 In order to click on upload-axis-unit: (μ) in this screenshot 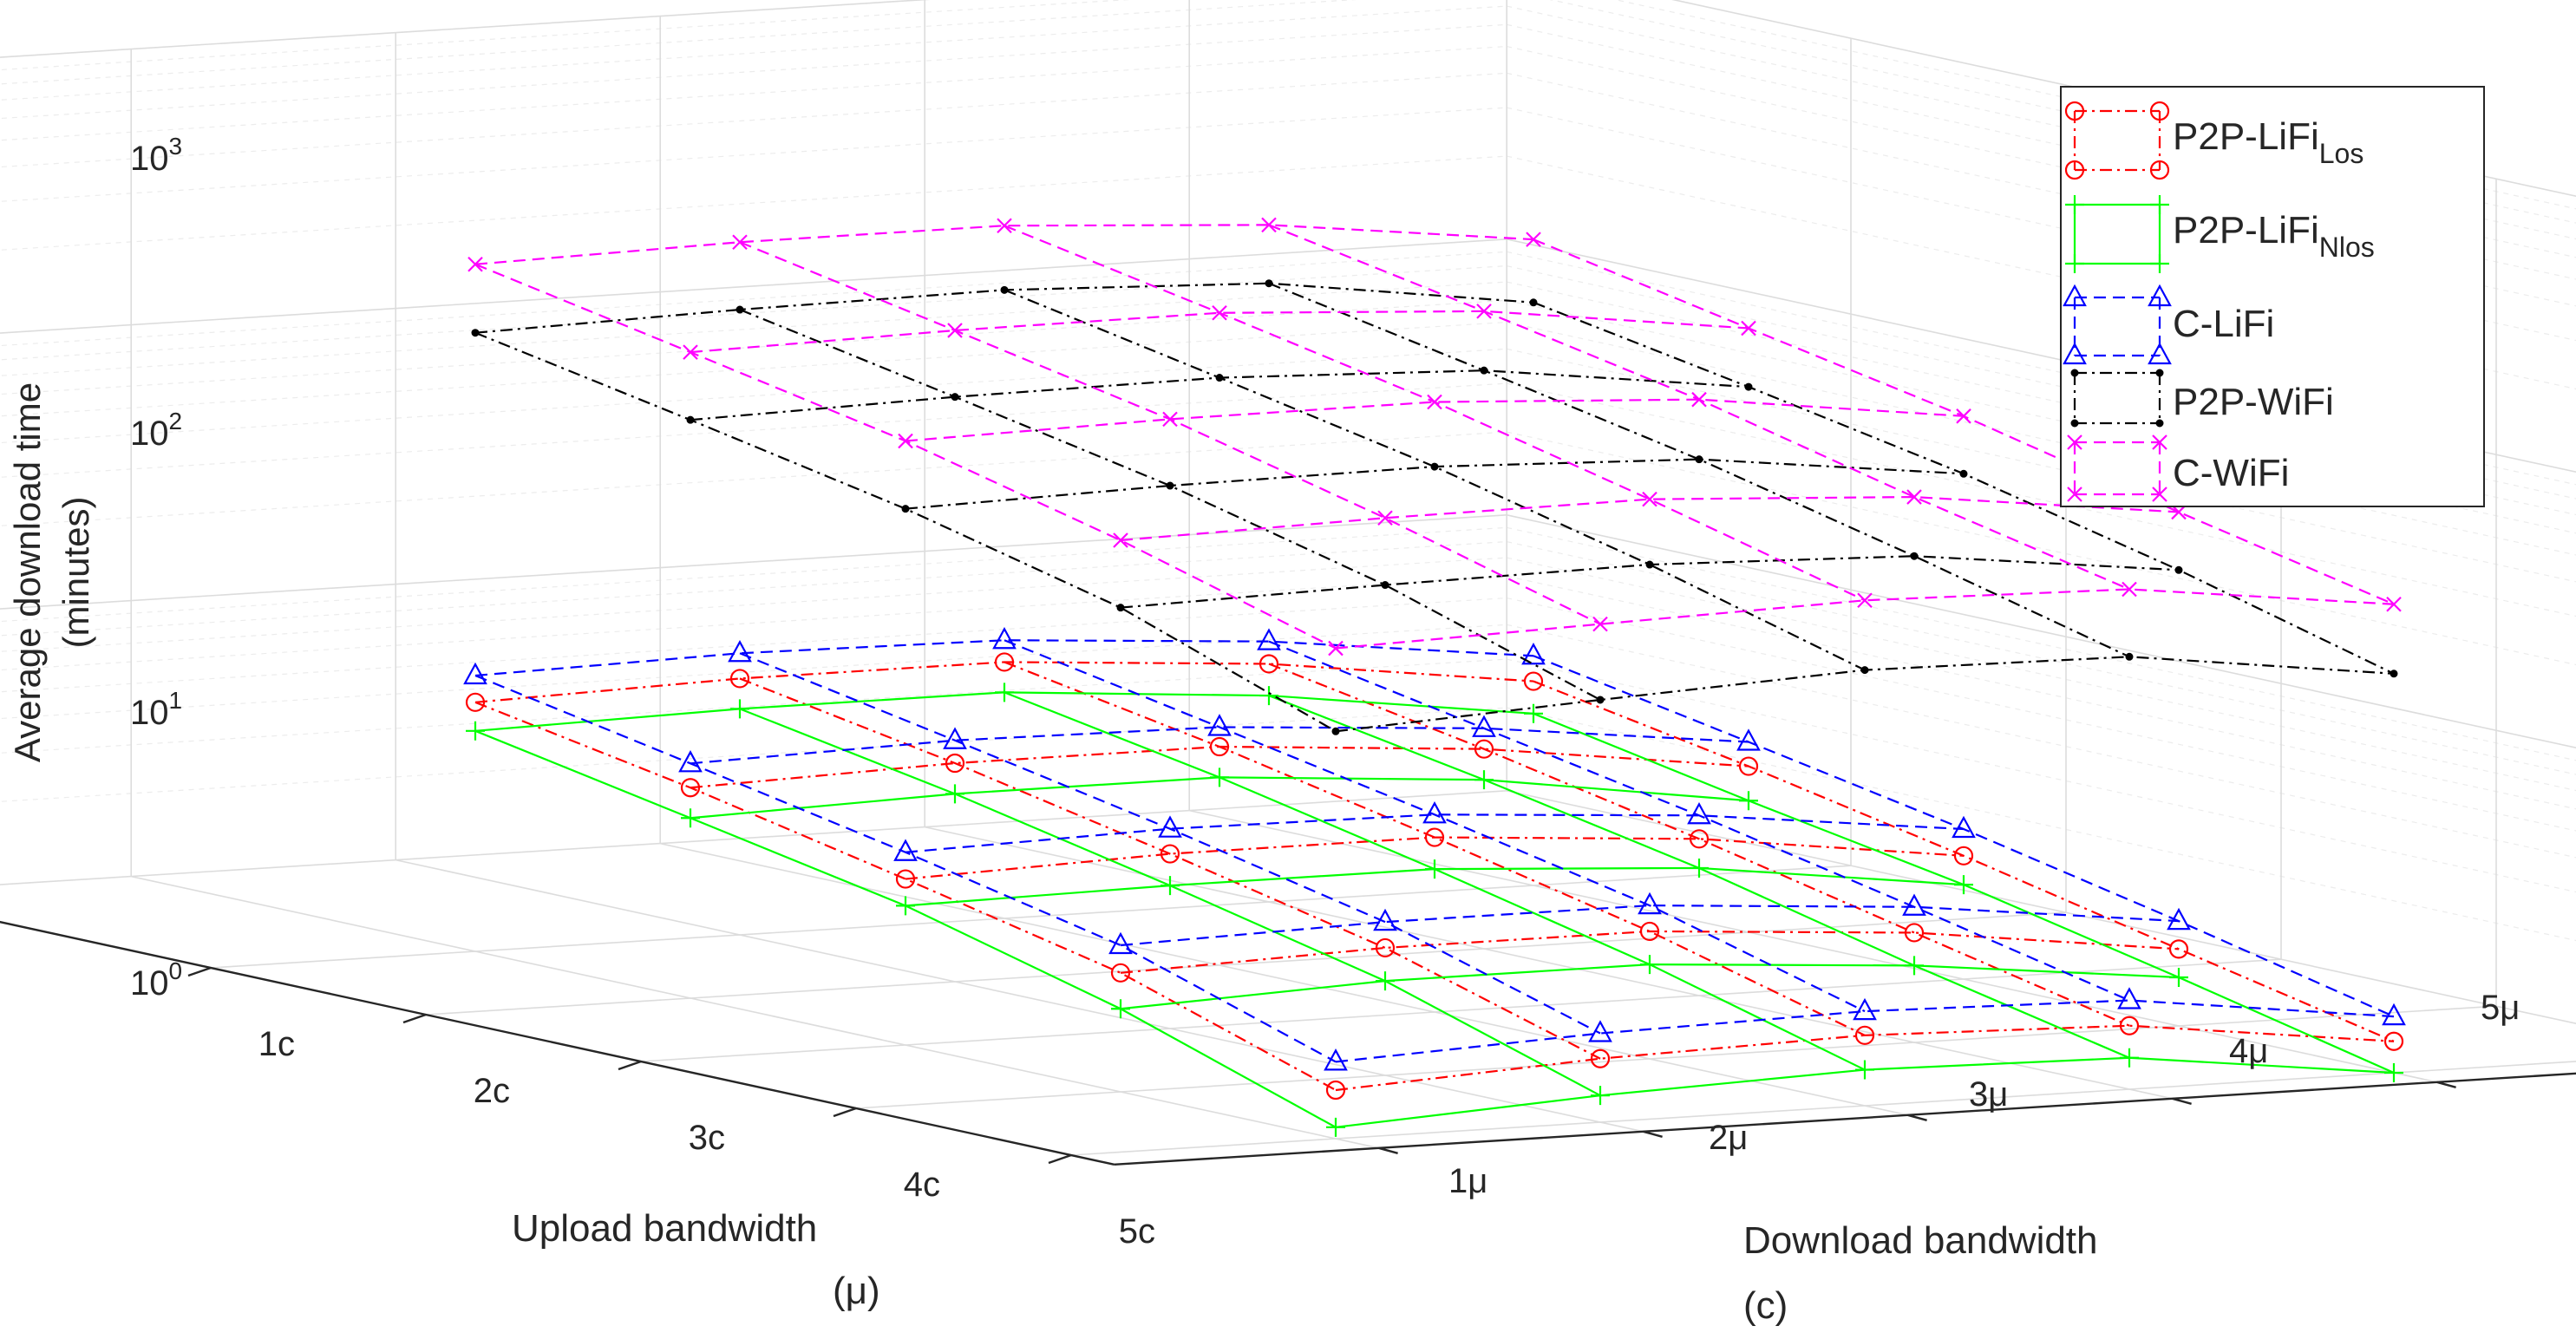, I will do `click(856, 1291)`.